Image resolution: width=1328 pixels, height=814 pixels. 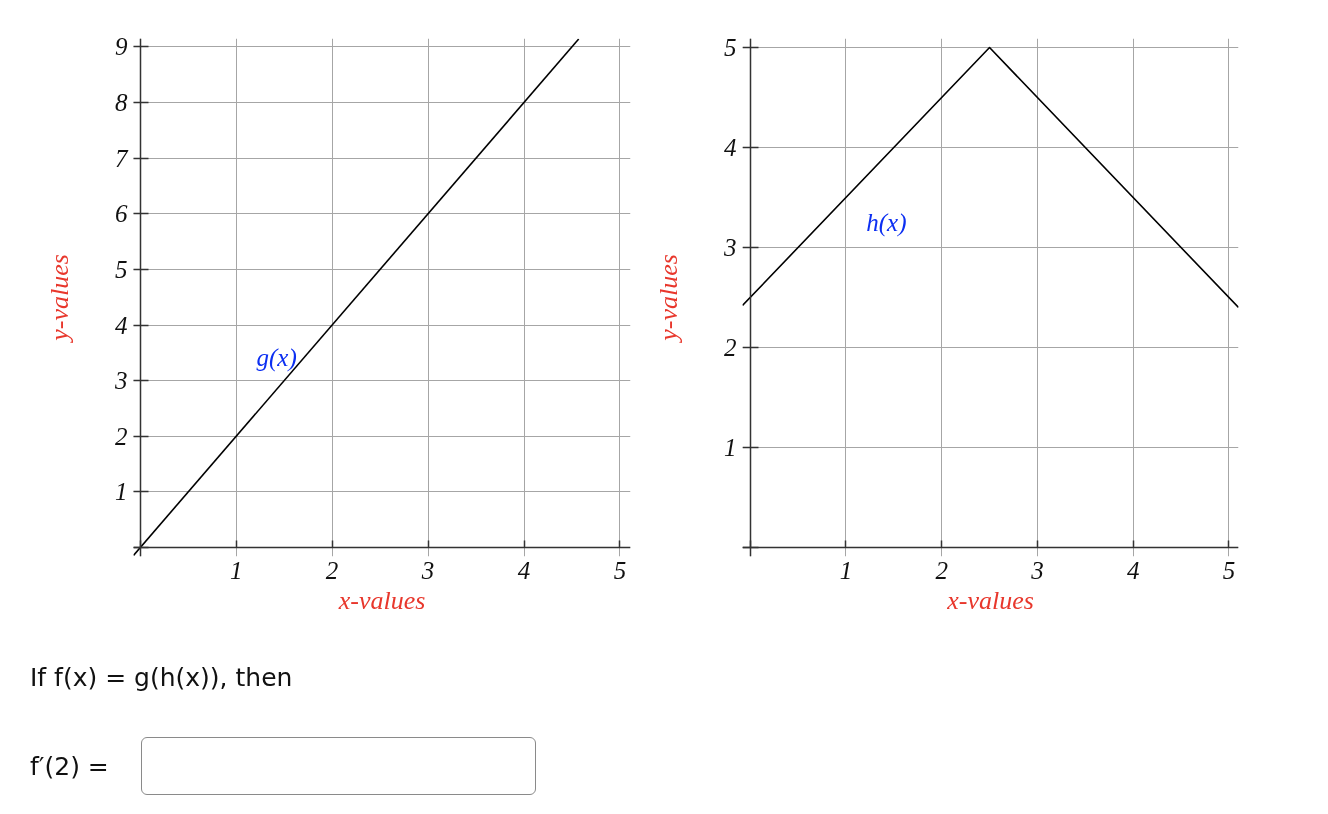 I want to click on y-tick-label: 9, so click(x=121, y=47).